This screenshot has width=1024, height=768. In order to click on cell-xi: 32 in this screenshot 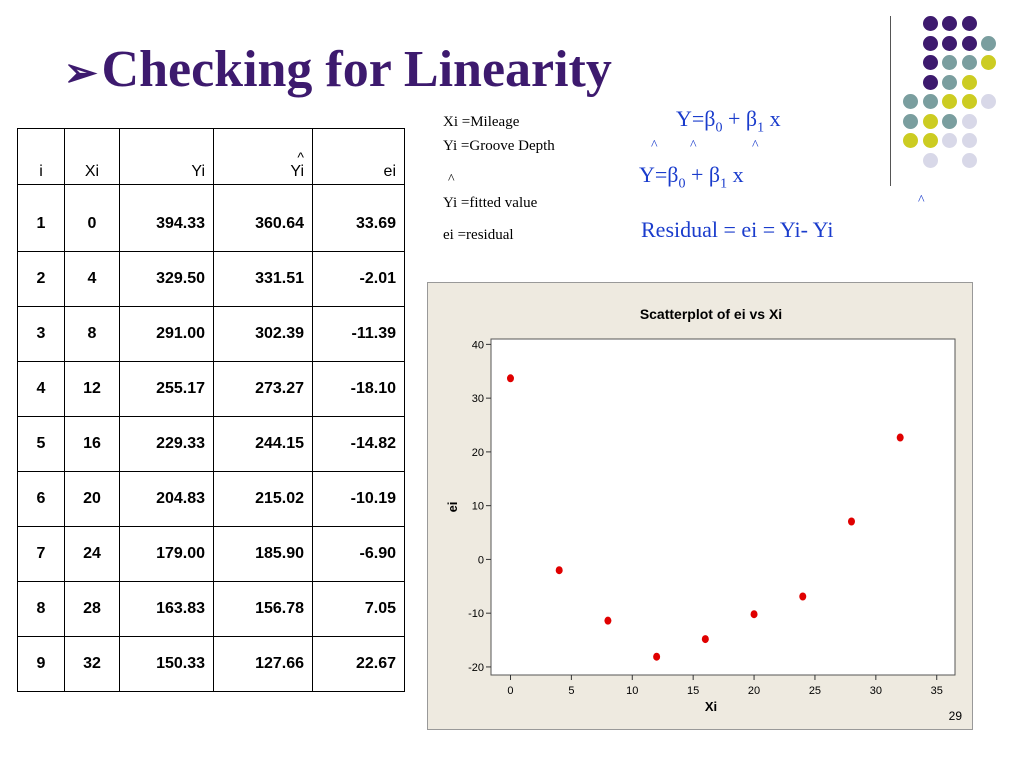, I will do `click(92, 664)`.